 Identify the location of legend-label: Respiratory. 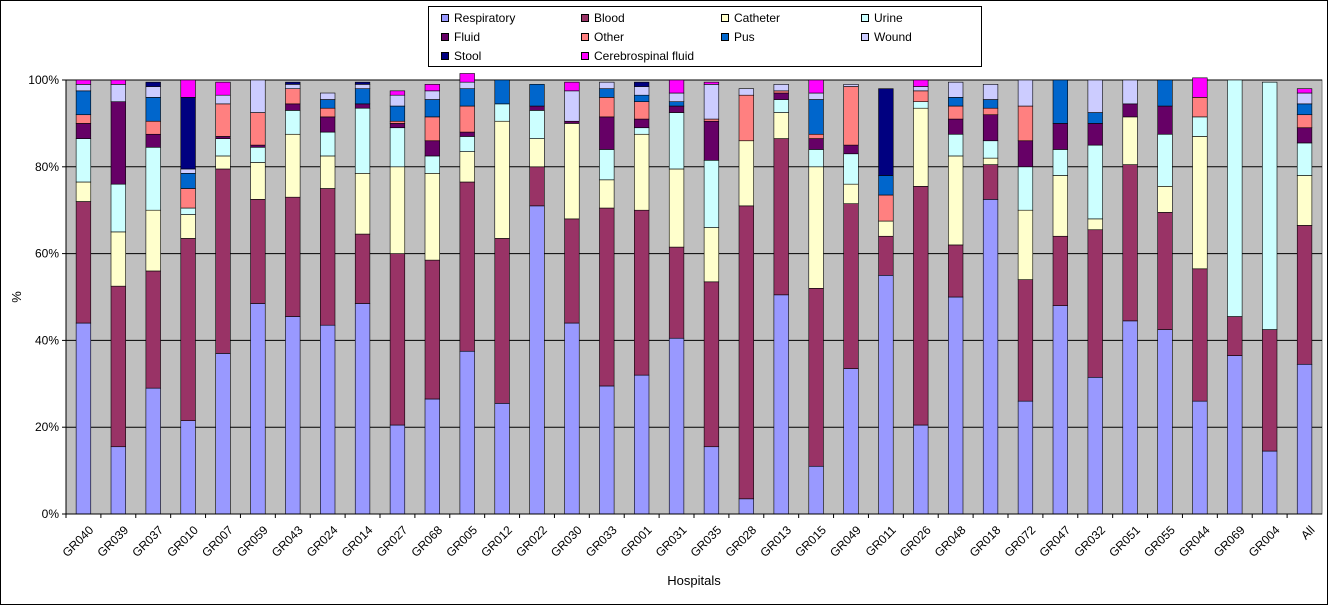
(485, 18).